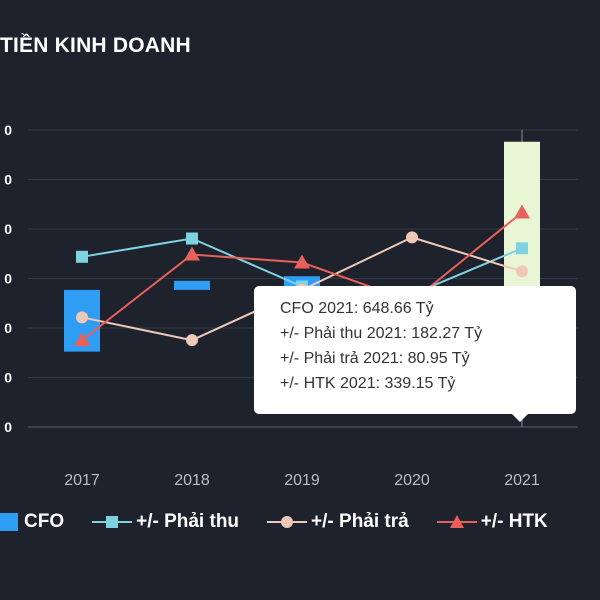  Describe the element at coordinates (192, 340) in the screenshot. I see `point-marker-circle-2018` at that location.